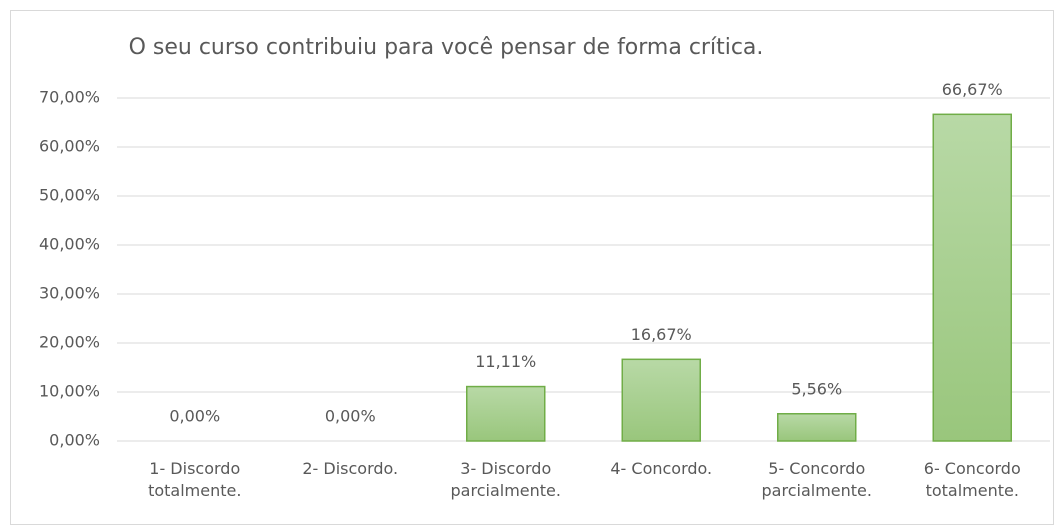 The height and width of the screenshot is (525, 1064). Describe the element at coordinates (69, 293) in the screenshot. I see `y-tick-label: 30,00%` at that location.